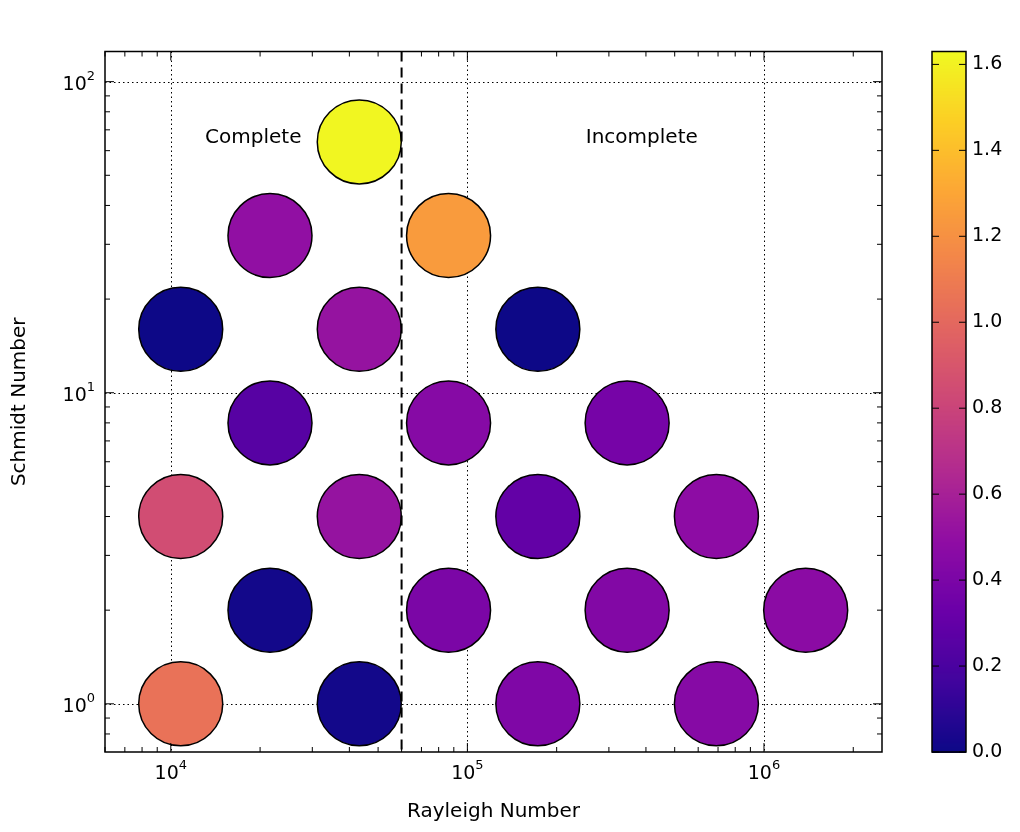 This screenshot has width=1020, height=832. What do you see at coordinates (987, 62) in the screenshot?
I see `color-bar-label: 1.6` at bounding box center [987, 62].